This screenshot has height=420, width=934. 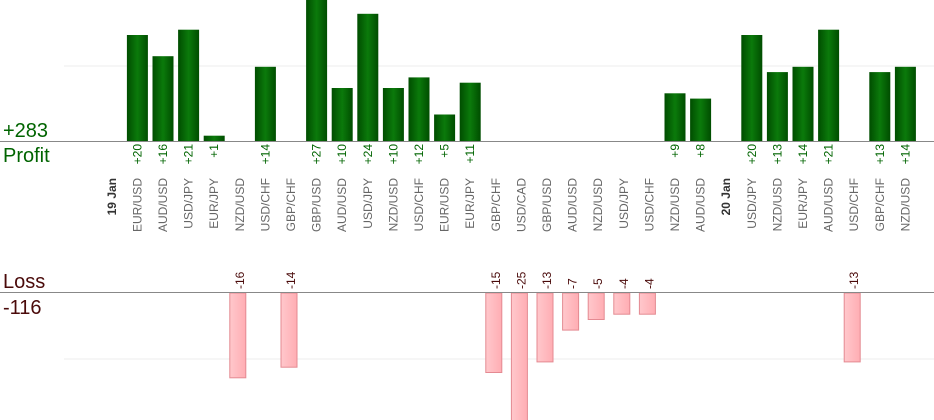 I want to click on profit-value-label: +12, so click(x=419, y=154).